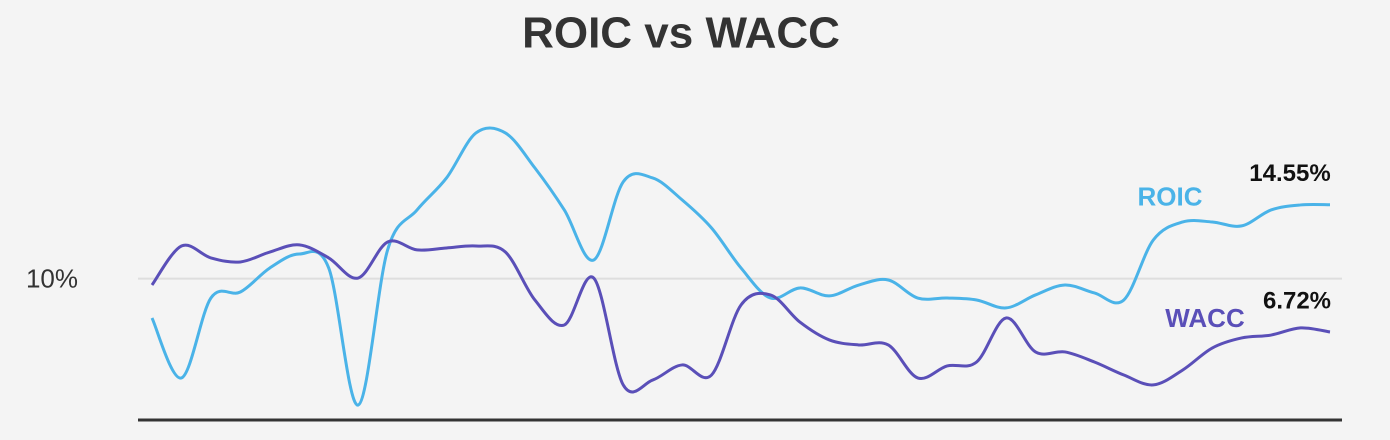  I want to click on value-label: 14.55%, so click(1289, 173).